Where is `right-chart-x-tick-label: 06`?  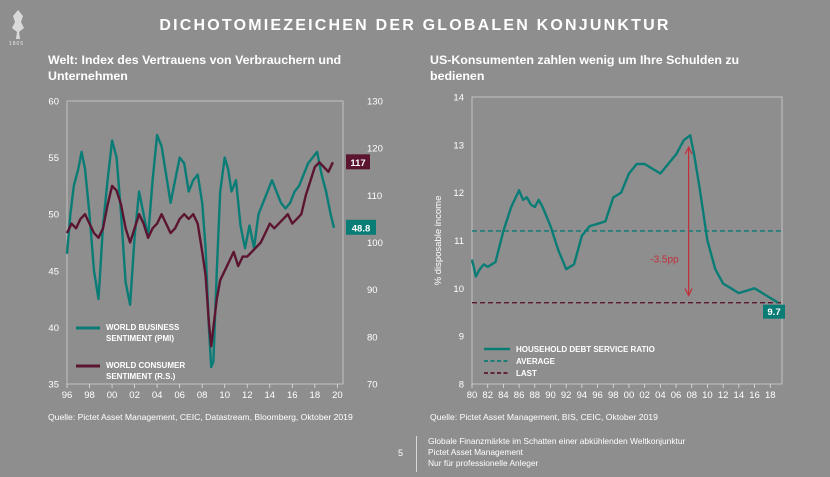
right-chart-x-tick-label: 06 is located at coordinates (676, 395).